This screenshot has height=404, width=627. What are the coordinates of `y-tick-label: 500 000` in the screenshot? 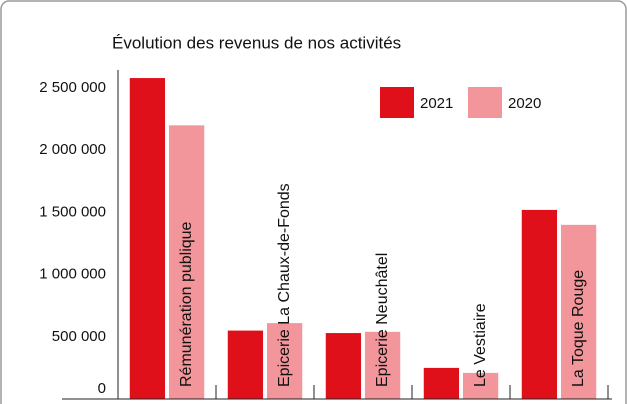 It's located at (79, 336).